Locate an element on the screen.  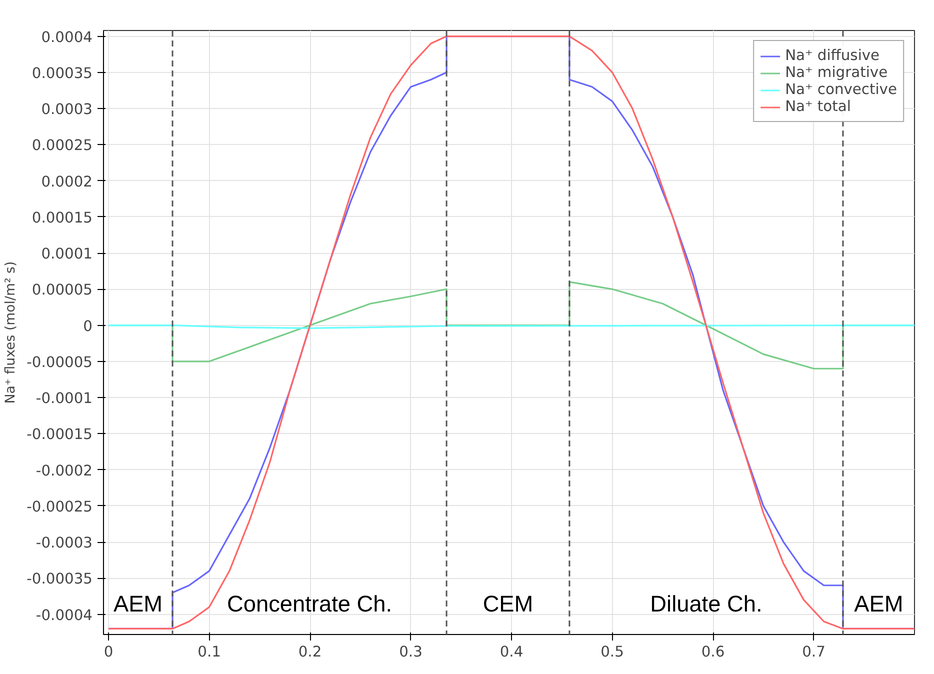
y-tick-label: -0.0002 is located at coordinates (64, 471).